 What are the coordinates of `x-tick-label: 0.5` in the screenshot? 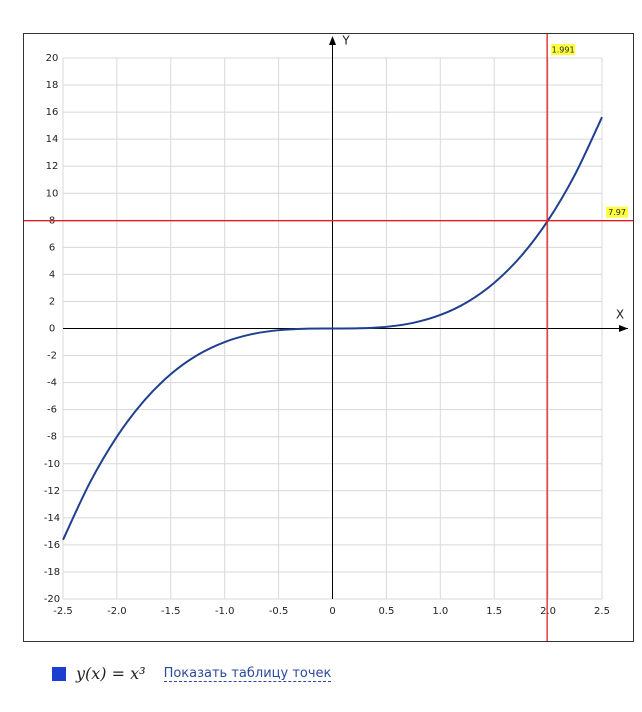 It's located at (386, 611).